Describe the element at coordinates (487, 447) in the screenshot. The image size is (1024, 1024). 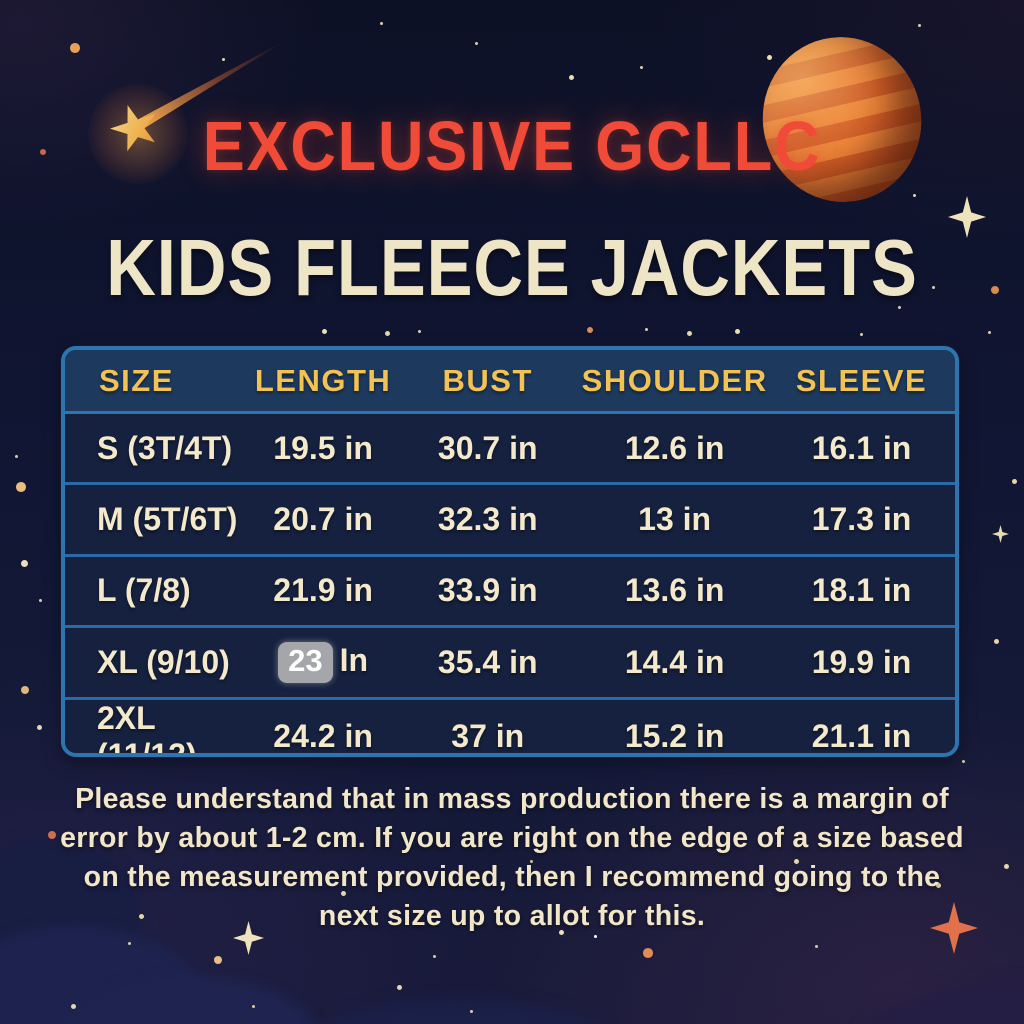
I see `cell-bust: 30.7 in` at that location.